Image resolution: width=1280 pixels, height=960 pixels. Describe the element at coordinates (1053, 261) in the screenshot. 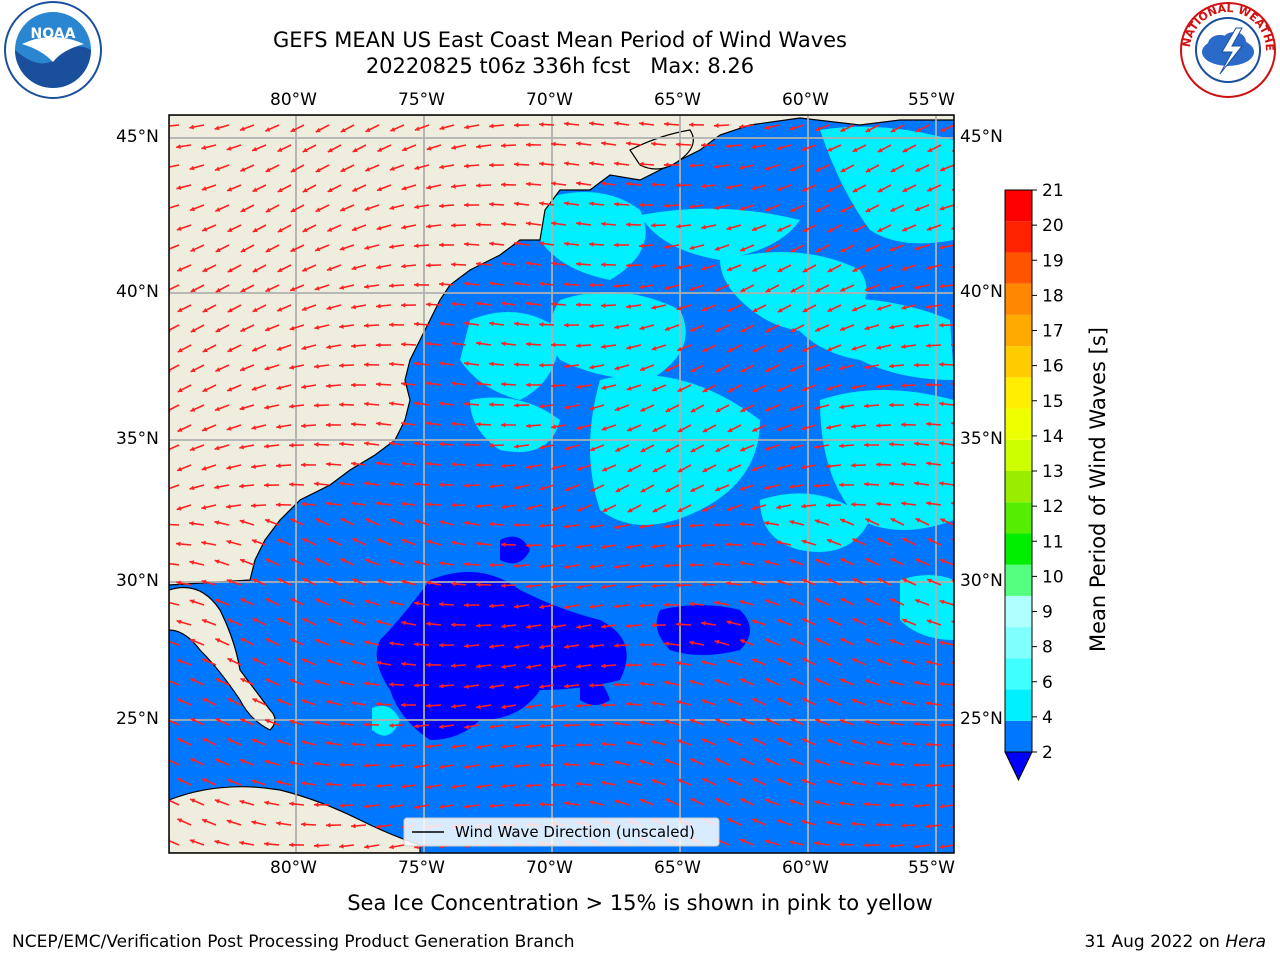

I see `colorbar-tick-label: 19` at that location.